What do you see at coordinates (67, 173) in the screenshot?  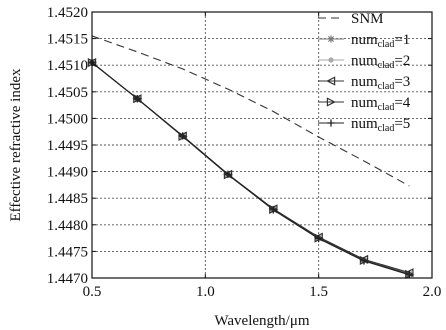 I see `y-tick-label: 1.4490` at bounding box center [67, 173].